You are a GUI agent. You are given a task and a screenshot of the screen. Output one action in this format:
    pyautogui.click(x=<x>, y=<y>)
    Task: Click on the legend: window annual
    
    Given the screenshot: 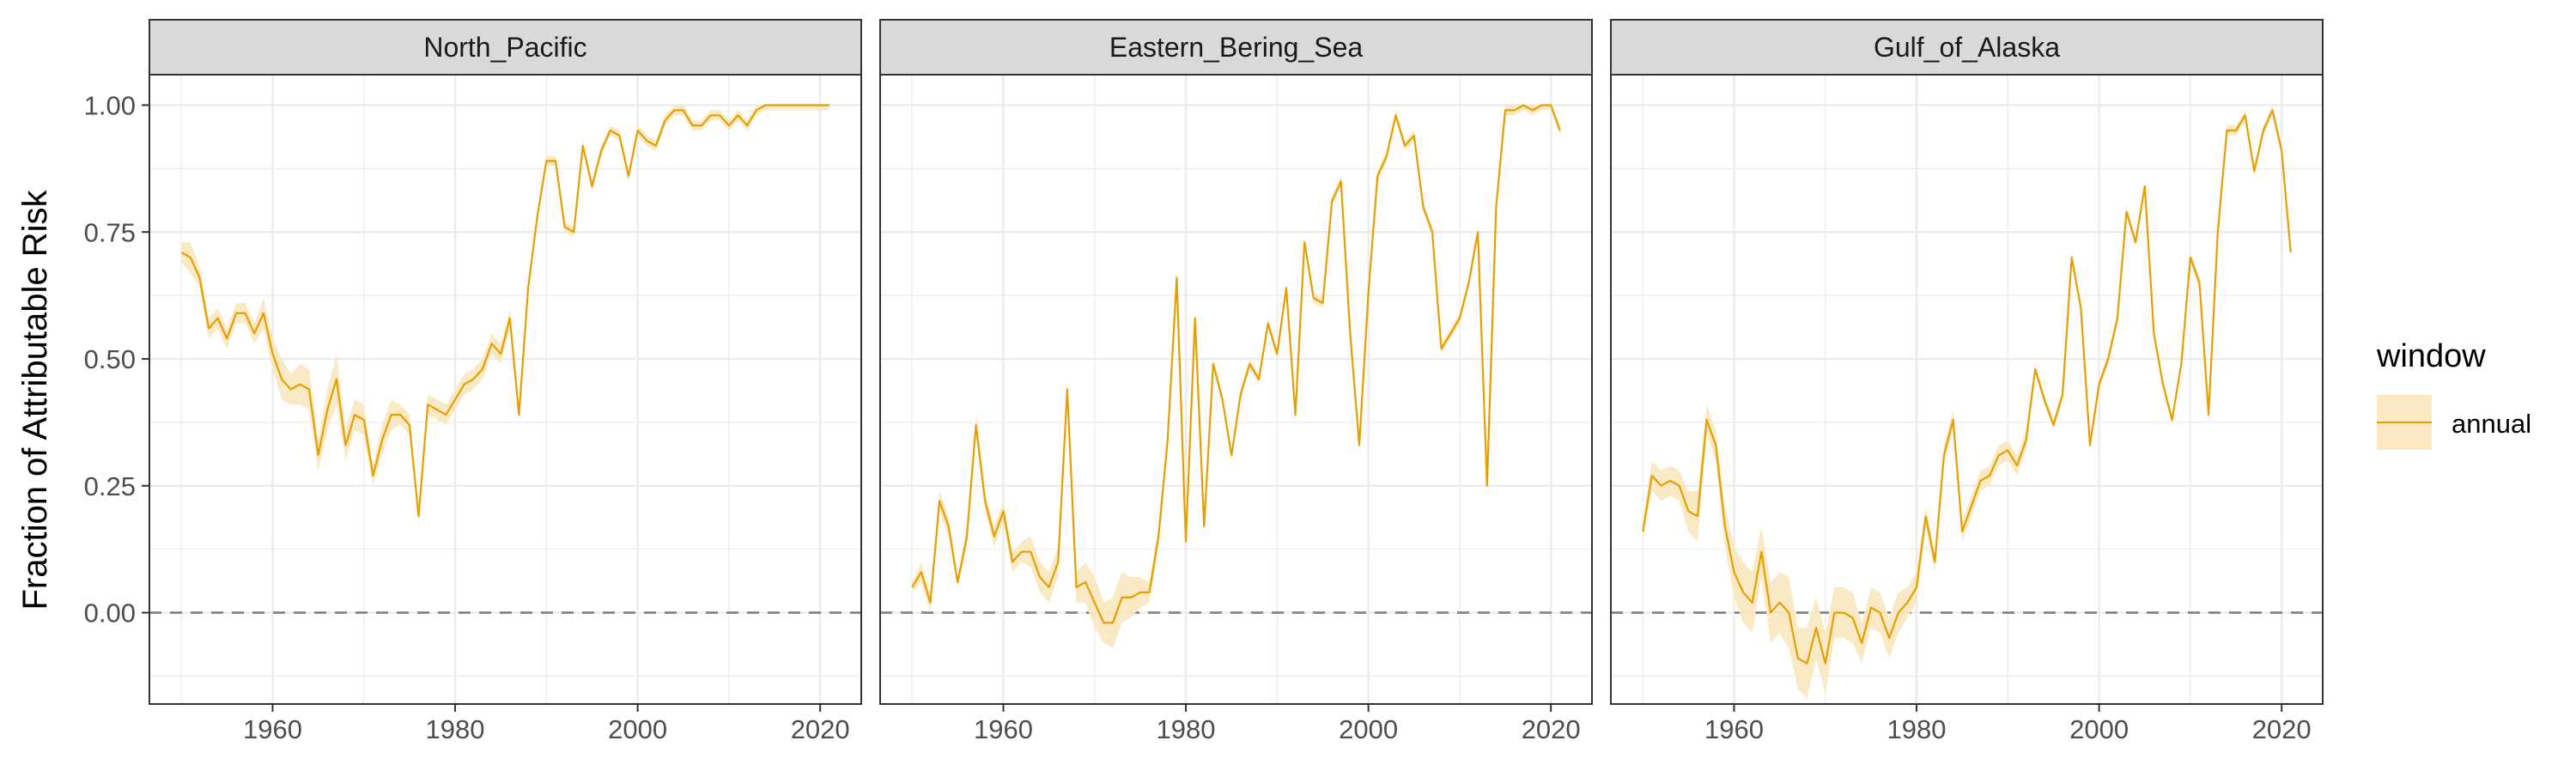 What is the action you would take?
    pyautogui.click(x=2453, y=394)
    